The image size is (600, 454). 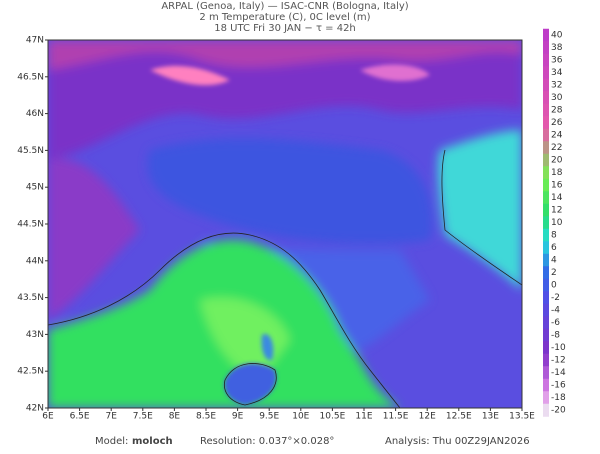 I want to click on colorbar-label: -12, so click(x=558, y=361).